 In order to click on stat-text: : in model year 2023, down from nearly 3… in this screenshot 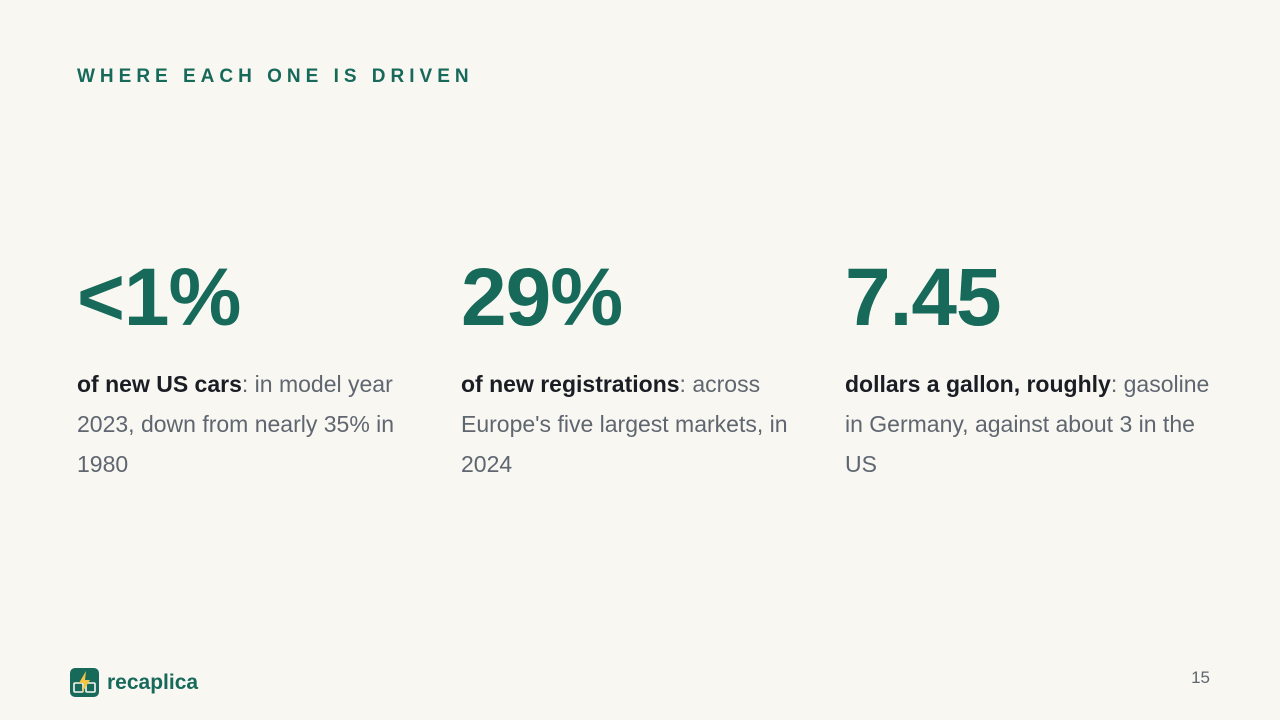, I will do `click(236, 424)`.